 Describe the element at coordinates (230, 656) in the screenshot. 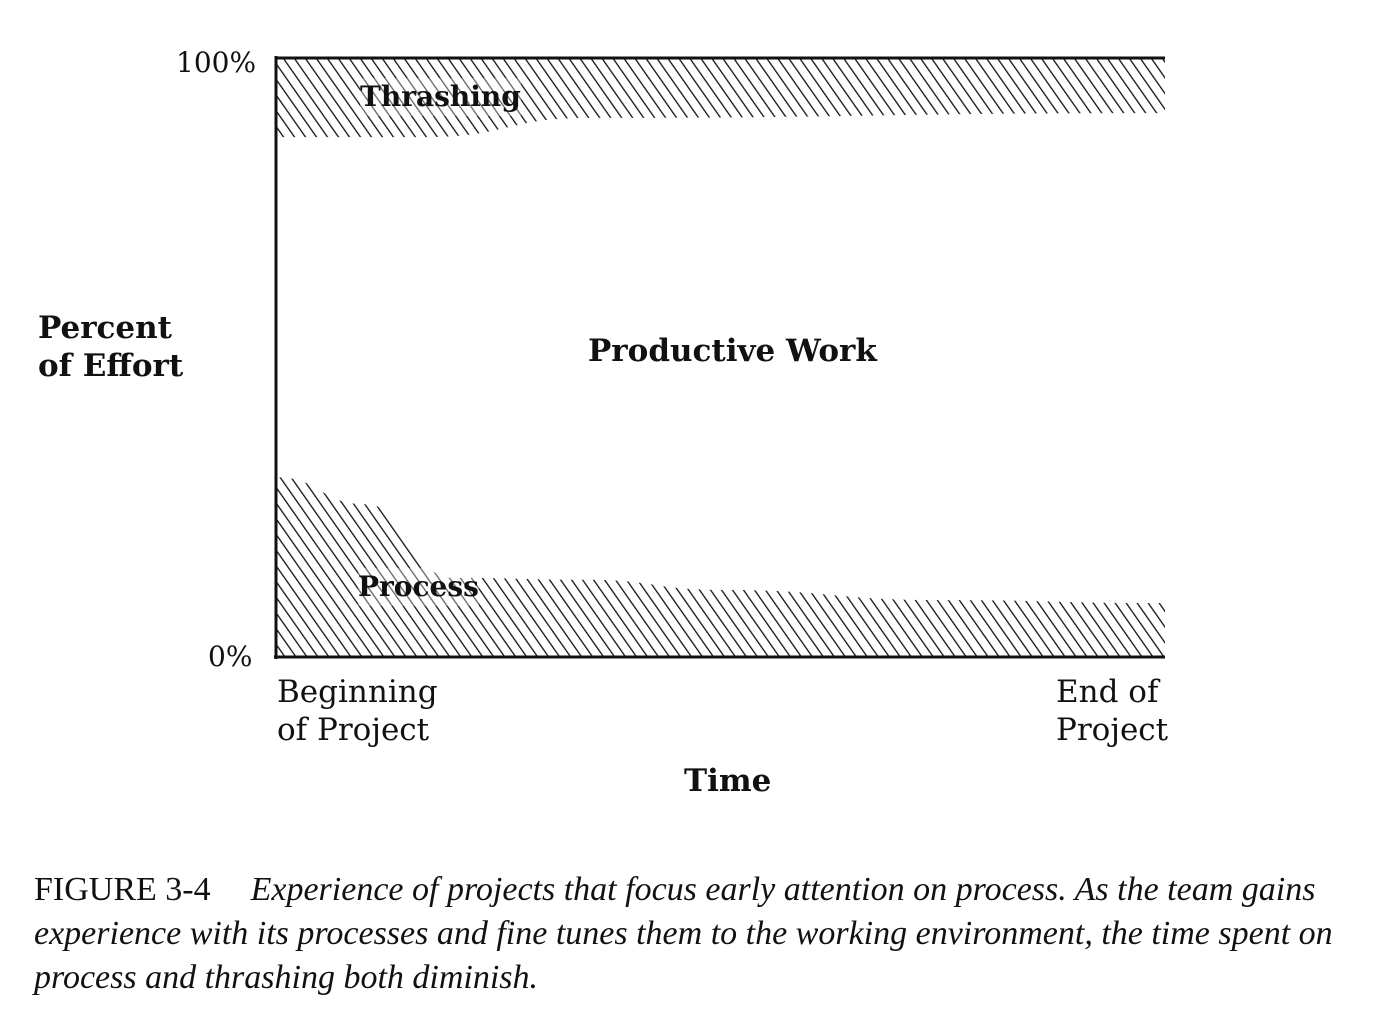

I see `y-tick-0: 0%` at that location.